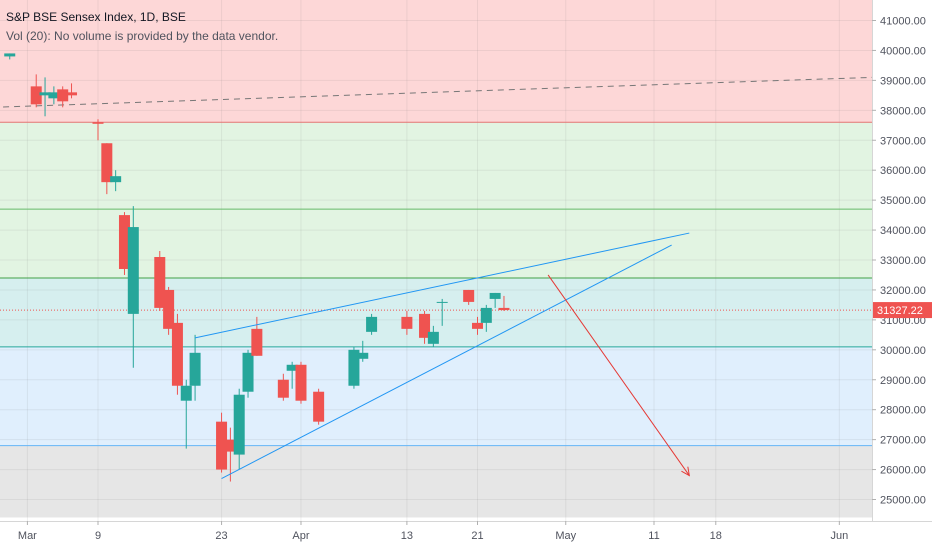 The image size is (932, 550). Describe the element at coordinates (903, 261) in the screenshot. I see `y-tick-label-8: 33000.00` at that location.